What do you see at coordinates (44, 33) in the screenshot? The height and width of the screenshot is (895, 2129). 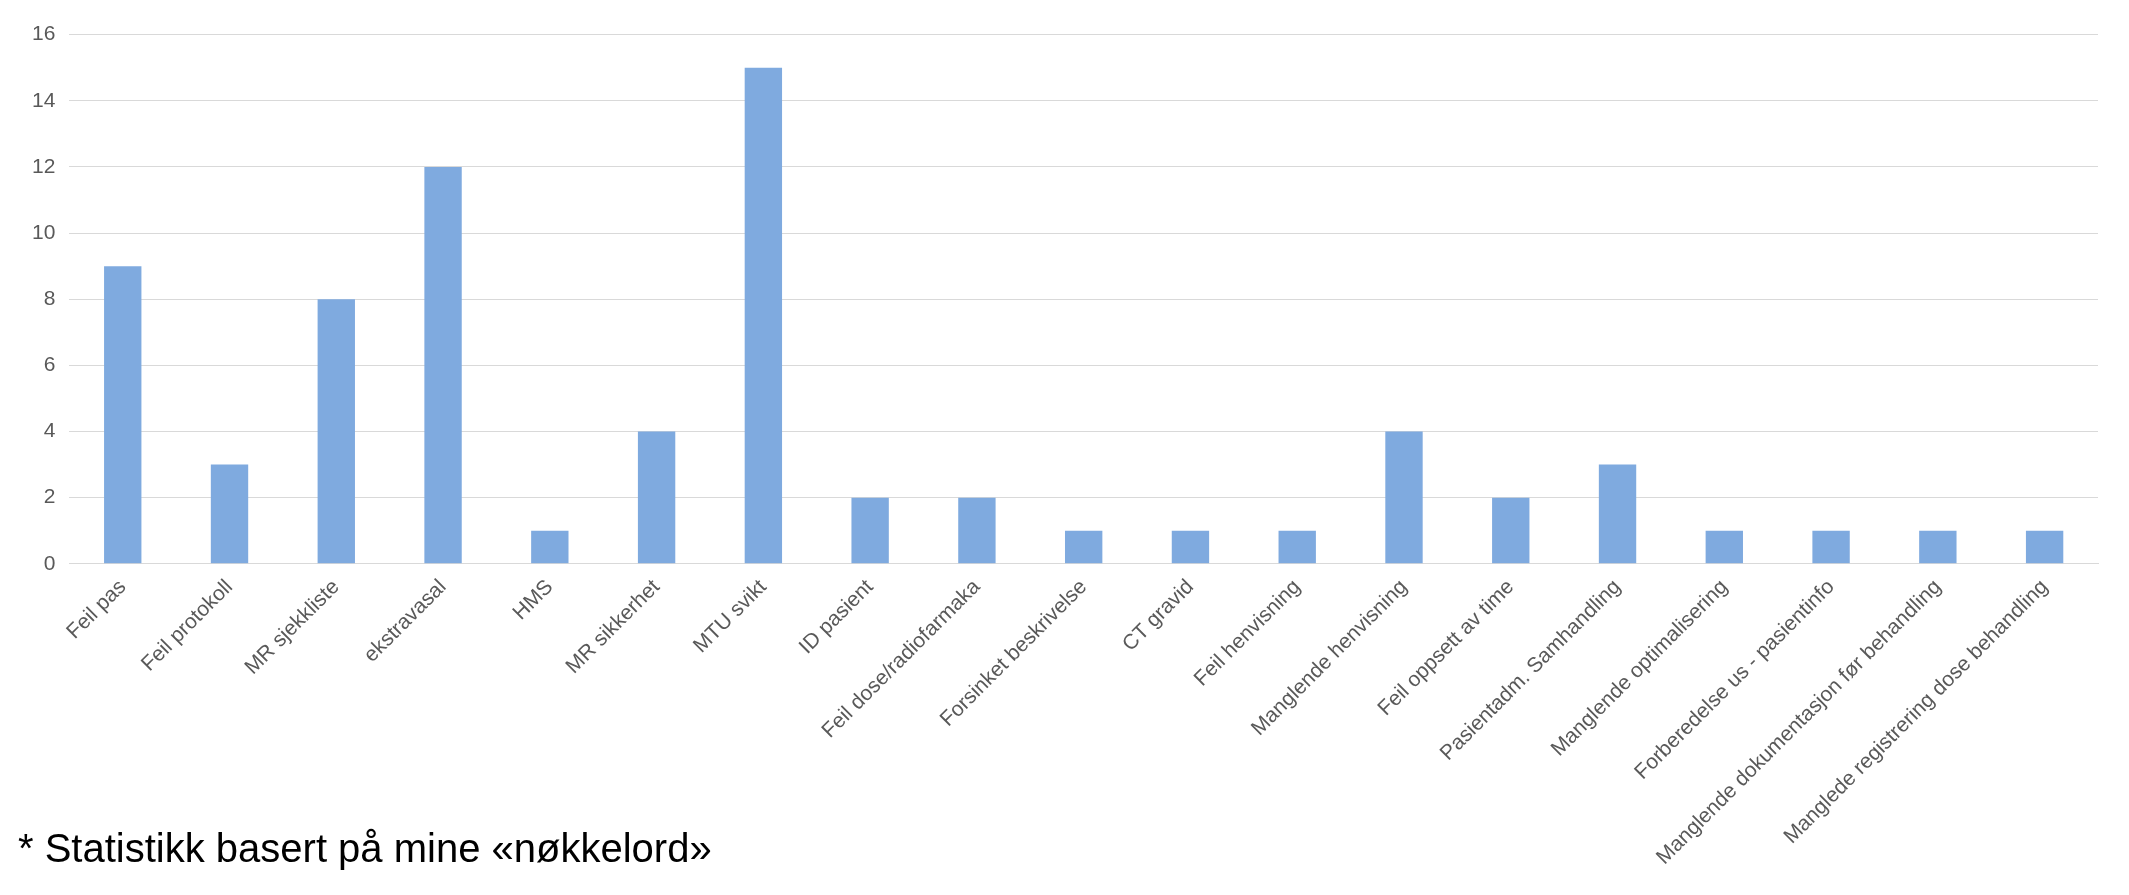 I see `y-tick-label: 16` at bounding box center [44, 33].